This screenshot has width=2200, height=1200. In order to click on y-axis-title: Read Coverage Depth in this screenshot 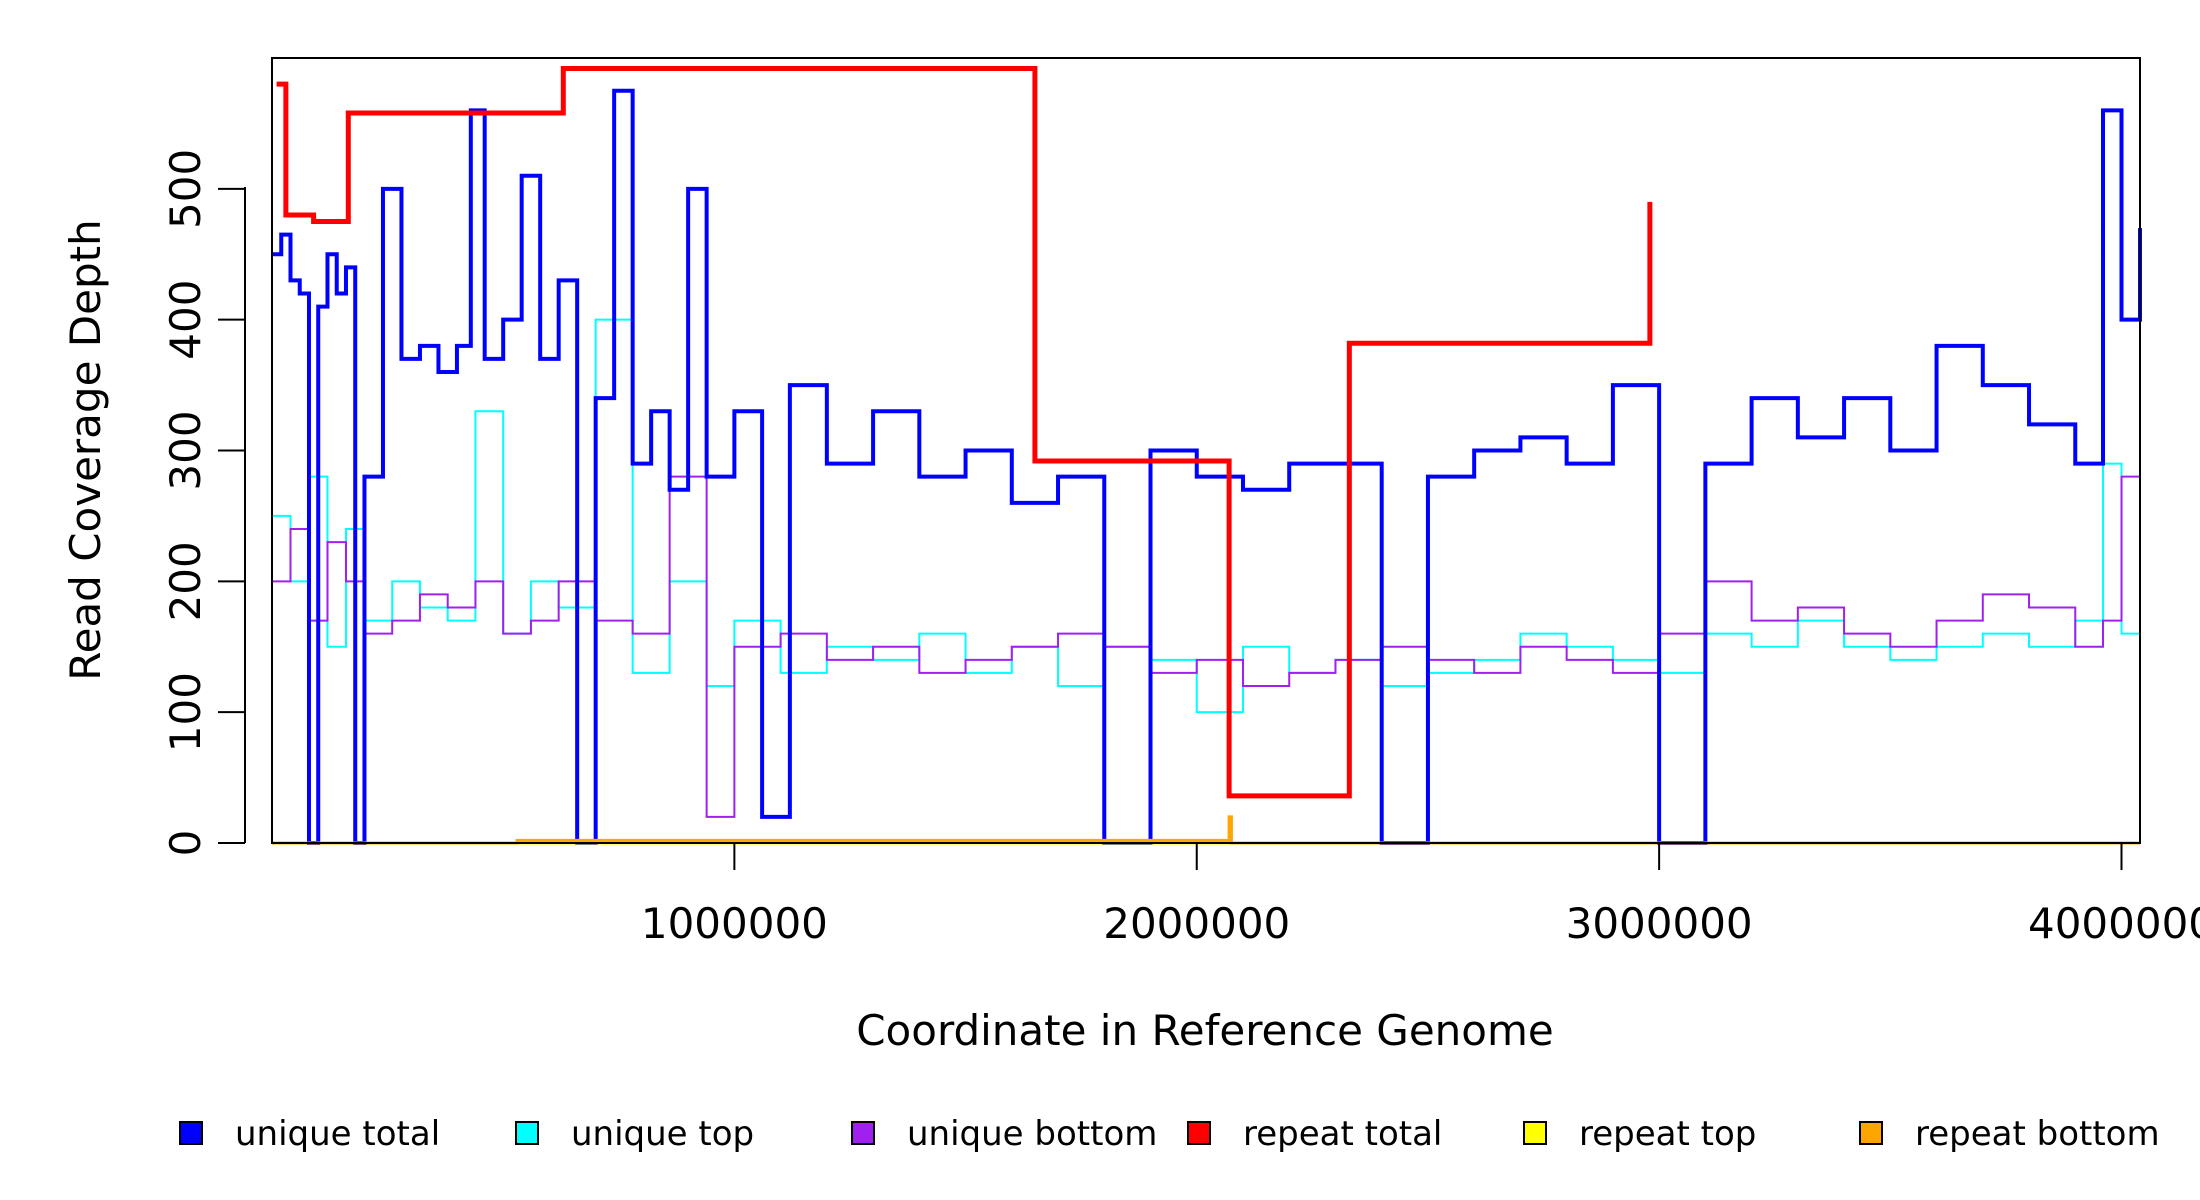, I will do `click(85, 449)`.